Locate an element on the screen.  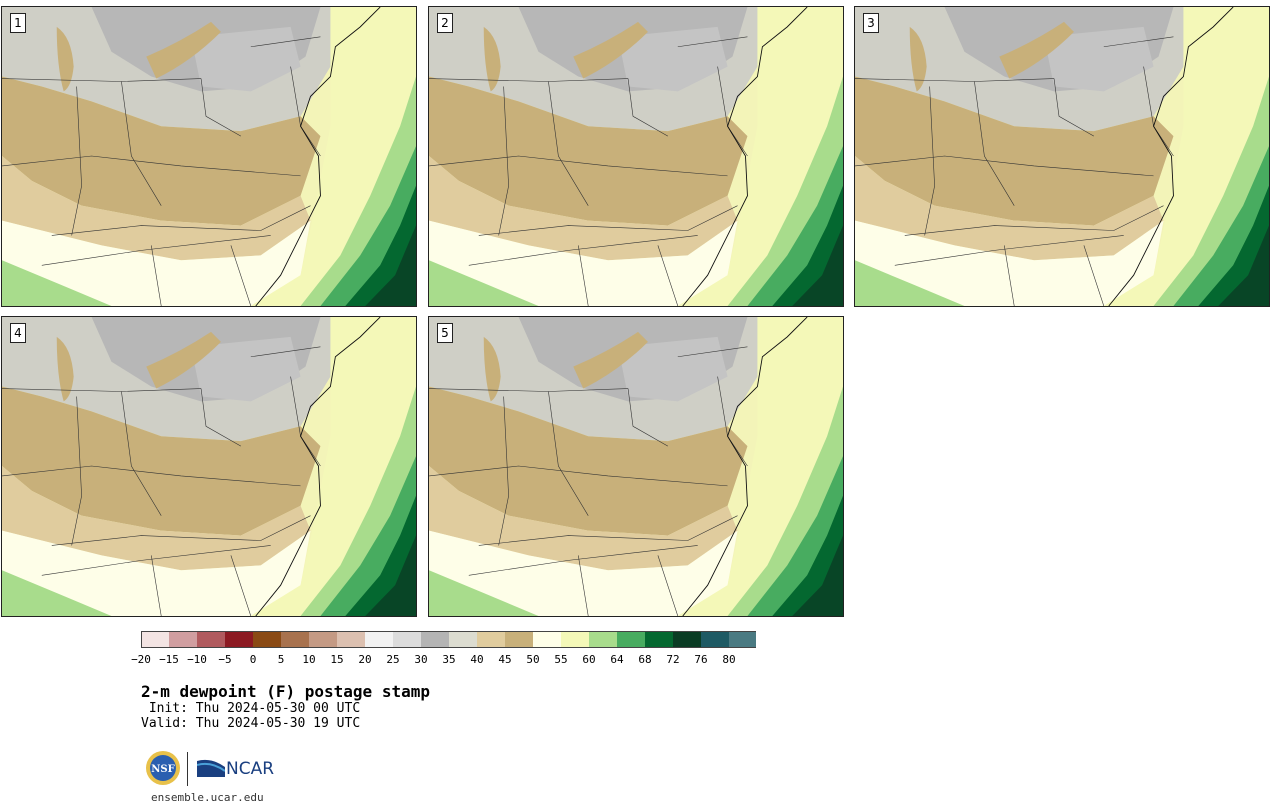
colorbar-tick-label: 55 is located at coordinates (561, 659).